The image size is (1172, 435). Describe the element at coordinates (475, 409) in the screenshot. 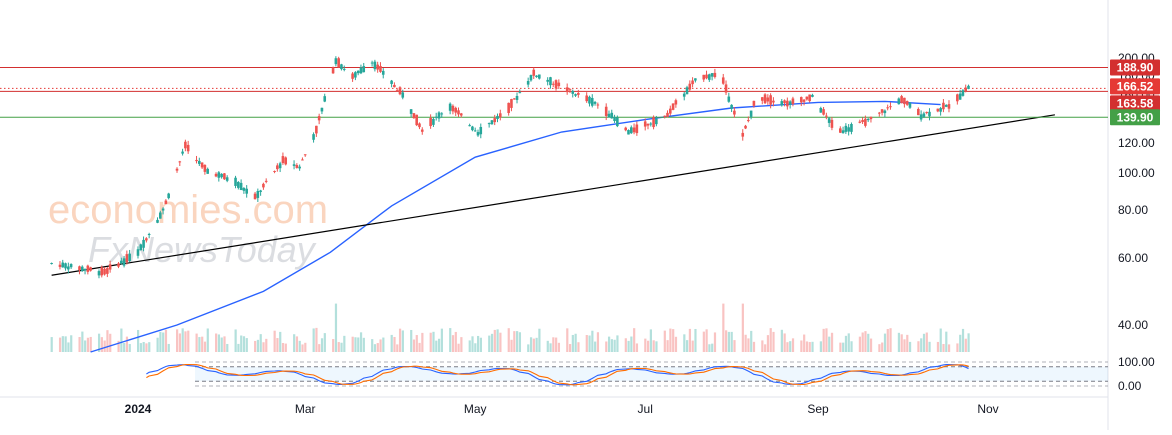

I see `time-tick-label: May` at that location.